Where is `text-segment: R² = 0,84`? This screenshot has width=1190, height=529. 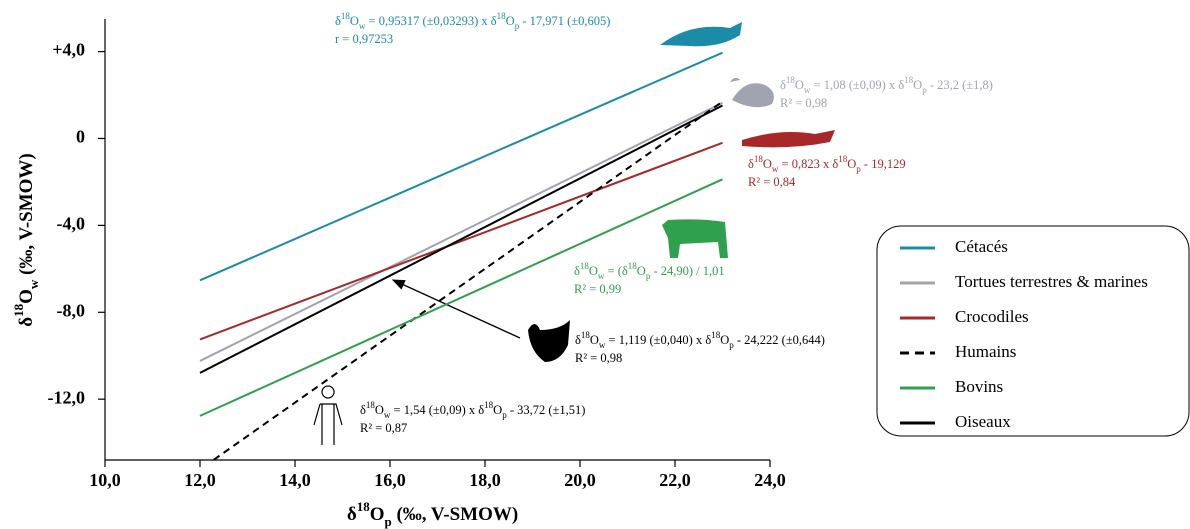
text-segment: R² = 0,84 is located at coordinates (772, 182).